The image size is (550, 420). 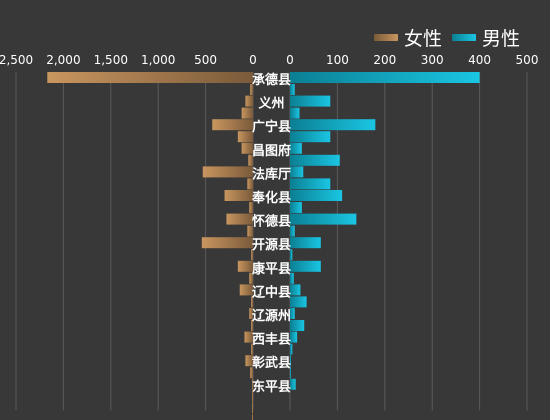 What do you see at coordinates (271, 363) in the screenshot?
I see `category-label-12: 彰武县` at bounding box center [271, 363].